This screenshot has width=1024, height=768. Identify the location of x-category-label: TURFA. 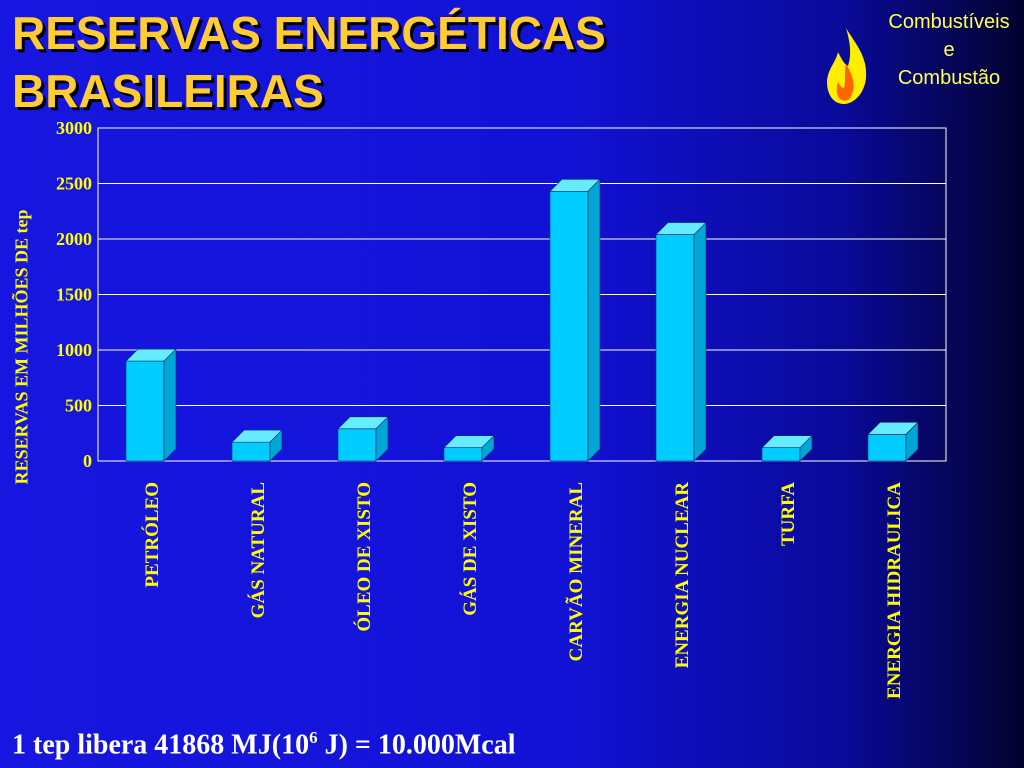
(788, 514).